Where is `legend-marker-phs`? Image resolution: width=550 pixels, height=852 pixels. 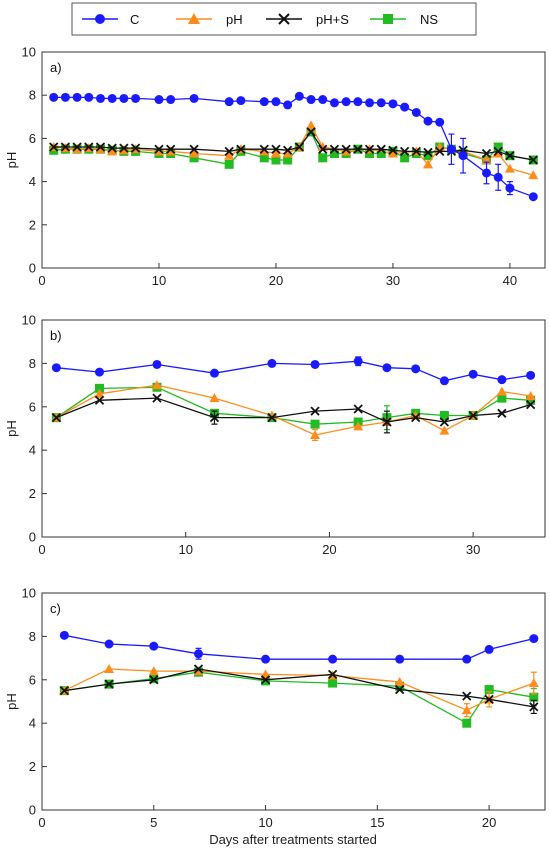
legend-marker-phs is located at coordinates (284, 19).